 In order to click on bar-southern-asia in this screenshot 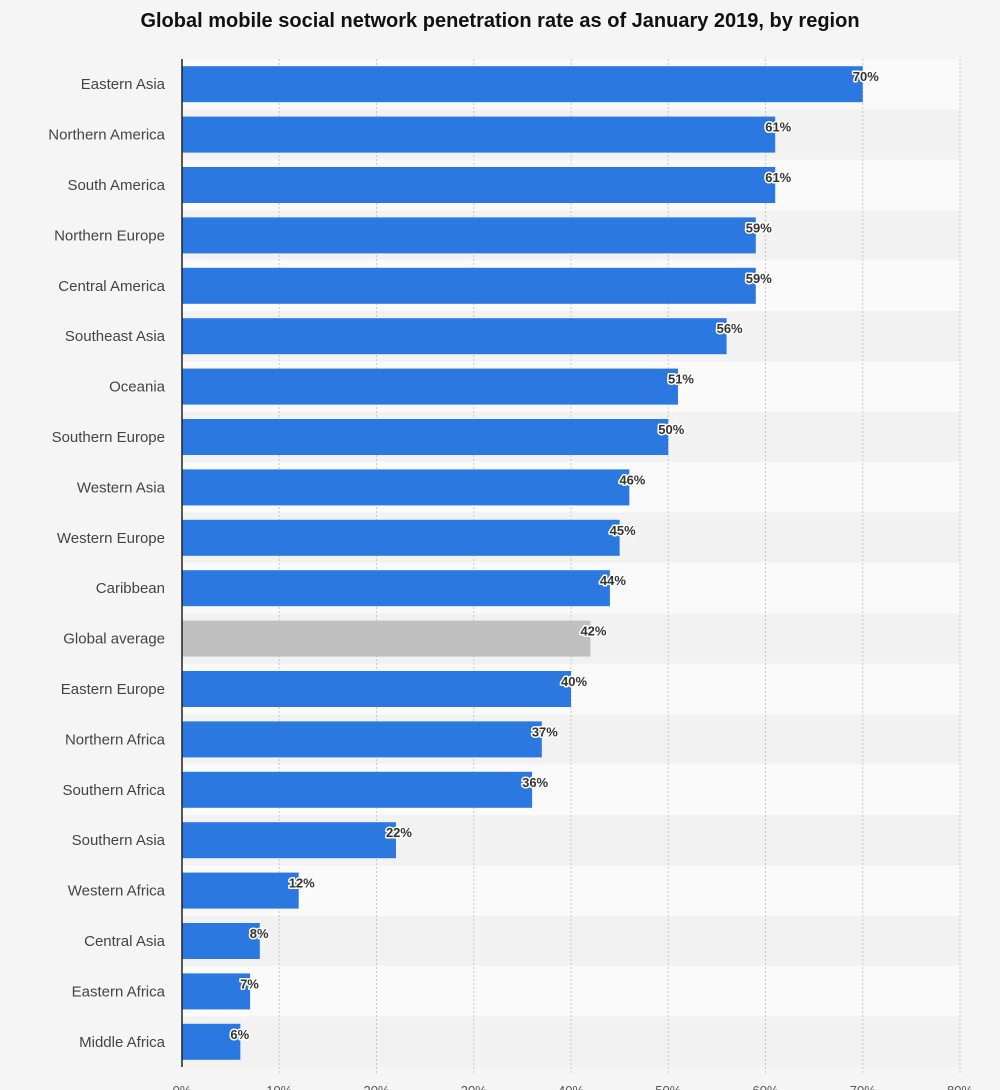, I will do `click(289, 840)`.